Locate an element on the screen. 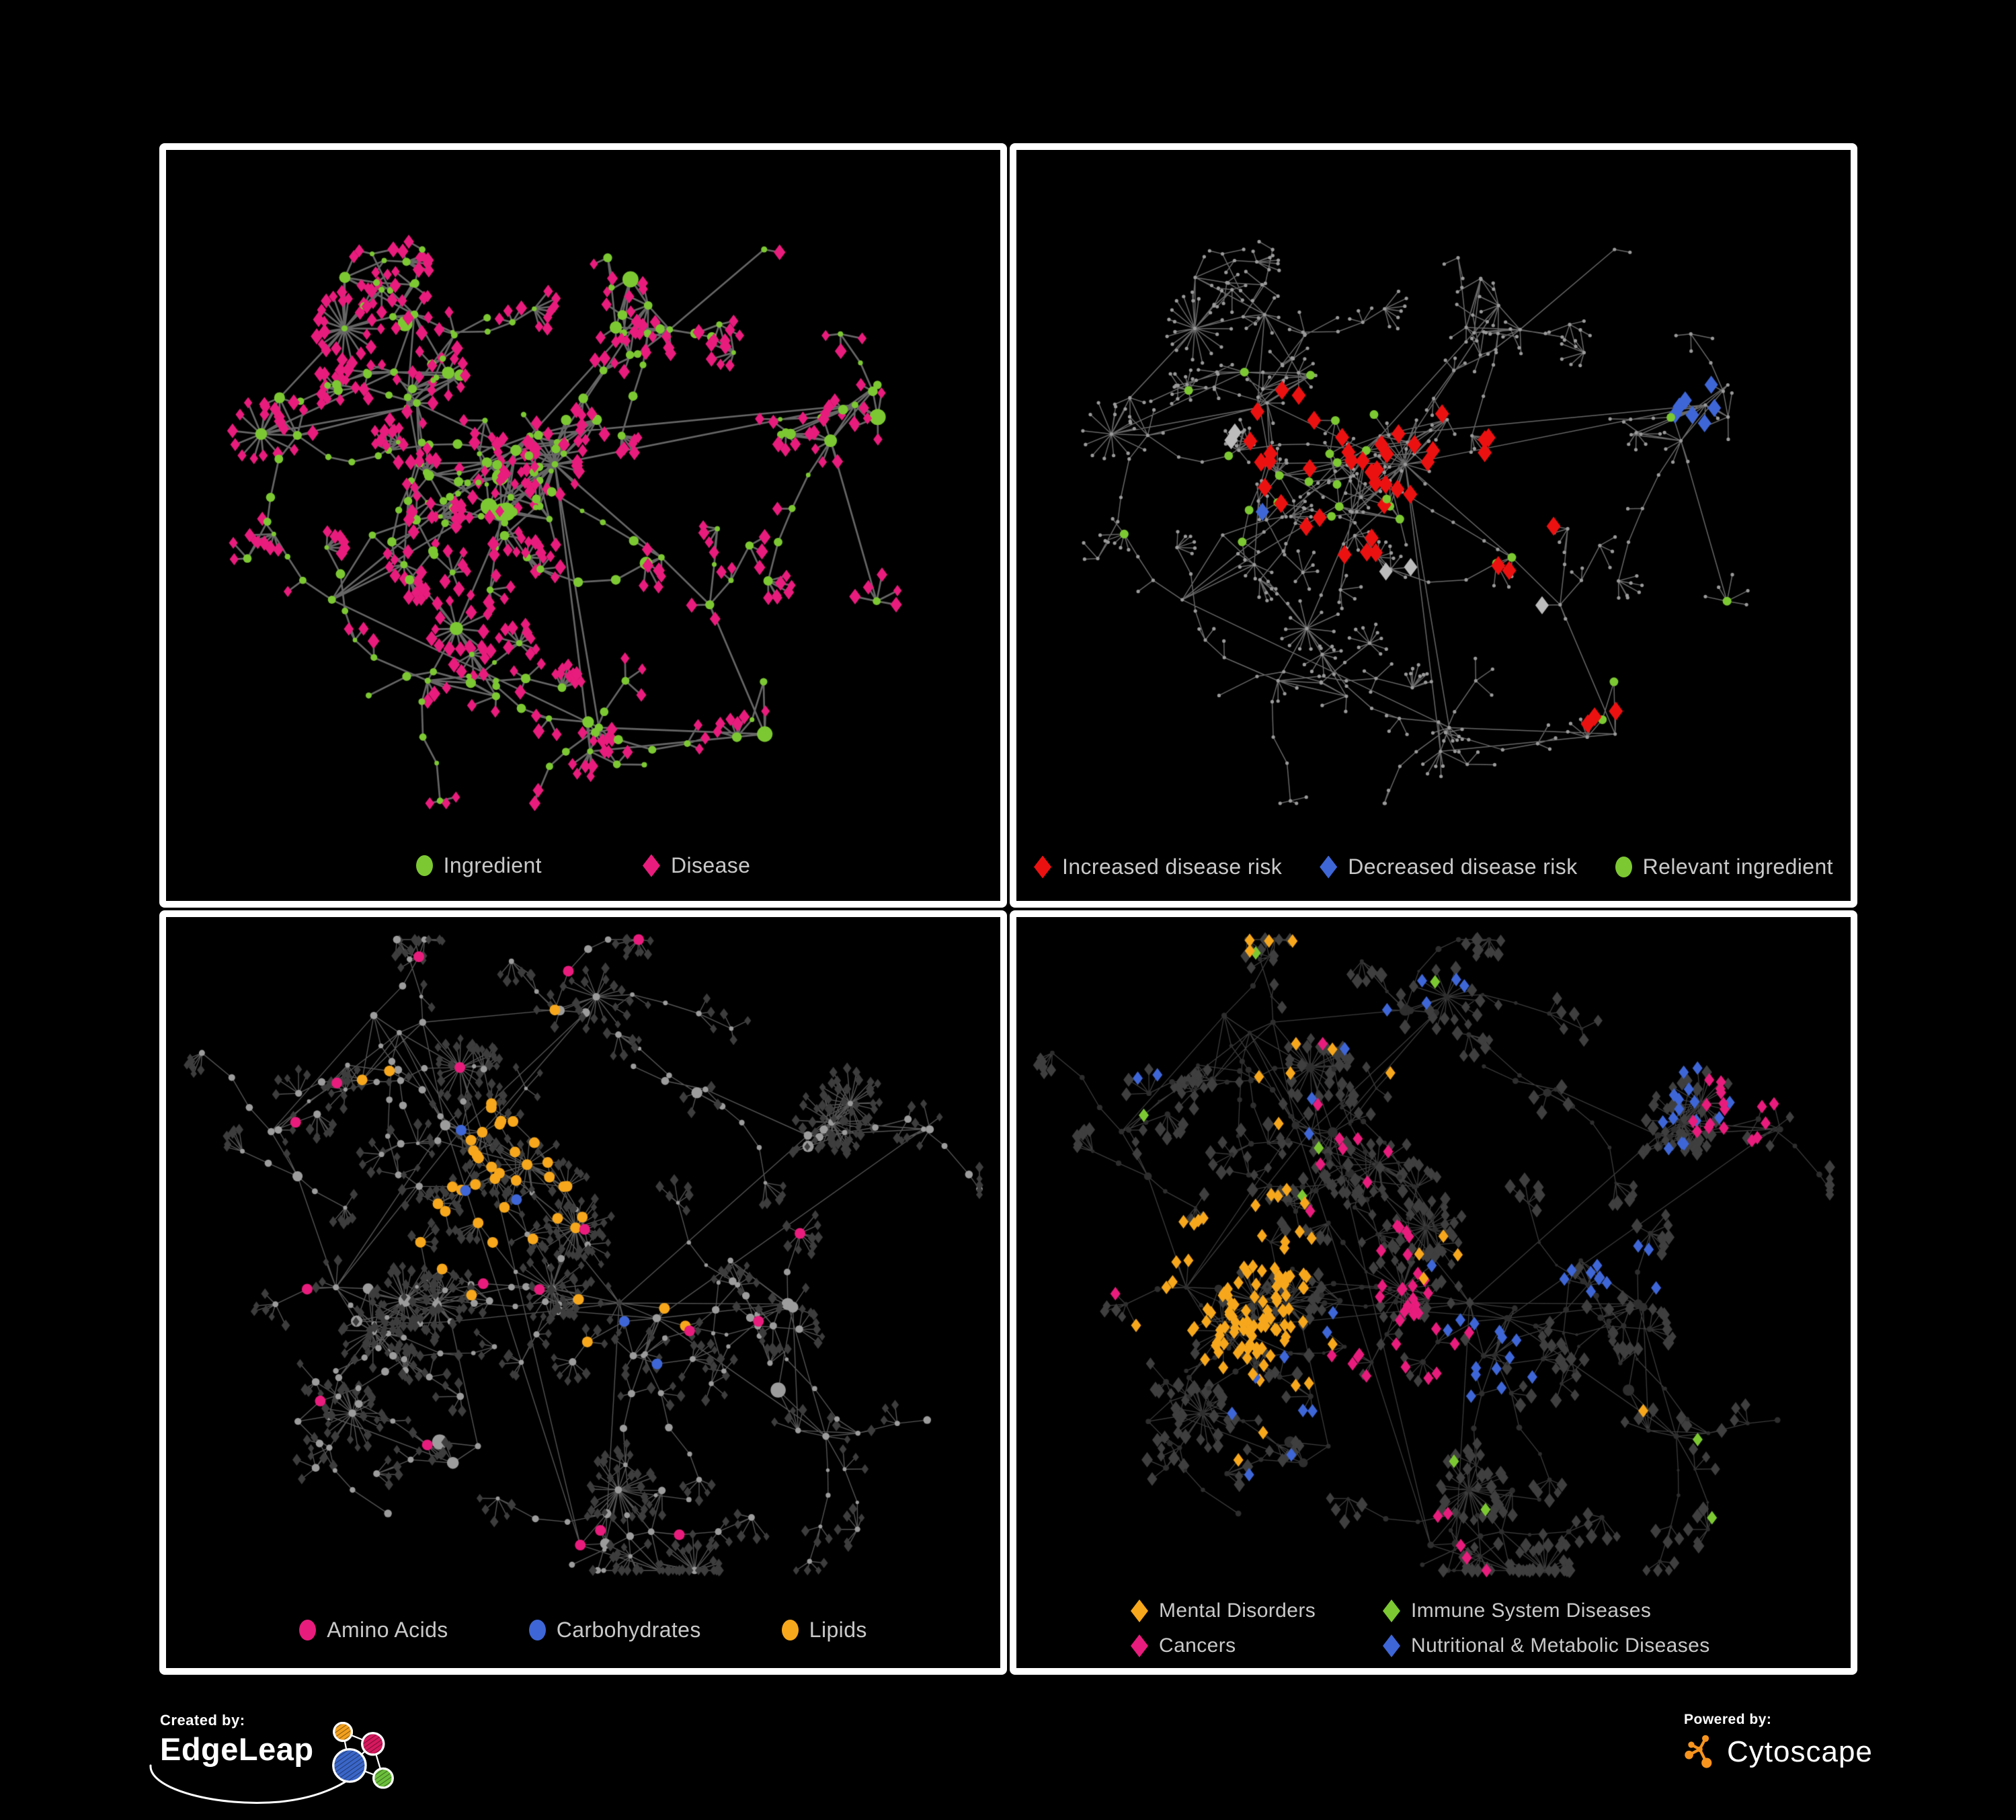 The height and width of the screenshot is (1820, 2016). powered-by-label: Powered by: is located at coordinates (1728, 1719).